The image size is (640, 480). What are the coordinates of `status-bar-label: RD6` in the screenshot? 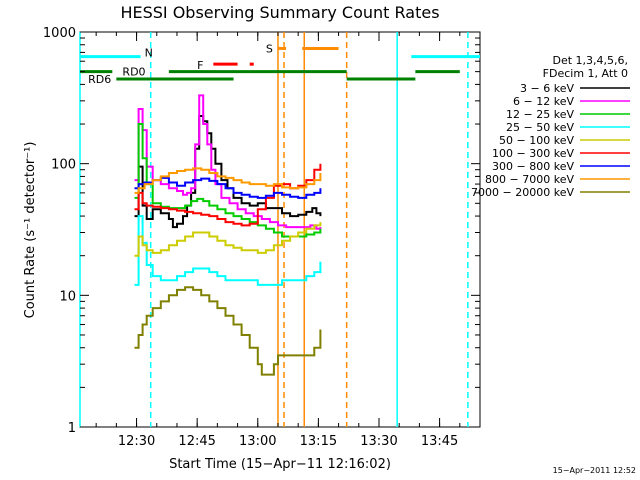 It's located at (99, 79).